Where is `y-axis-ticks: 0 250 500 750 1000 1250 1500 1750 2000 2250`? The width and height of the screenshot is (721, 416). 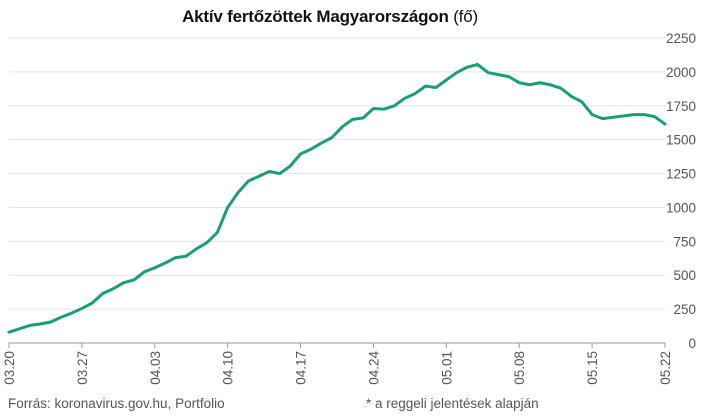 y-axis-ticks: 0 250 500 750 1000 1250 1500 1750 2000 2250 is located at coordinates (681, 191).